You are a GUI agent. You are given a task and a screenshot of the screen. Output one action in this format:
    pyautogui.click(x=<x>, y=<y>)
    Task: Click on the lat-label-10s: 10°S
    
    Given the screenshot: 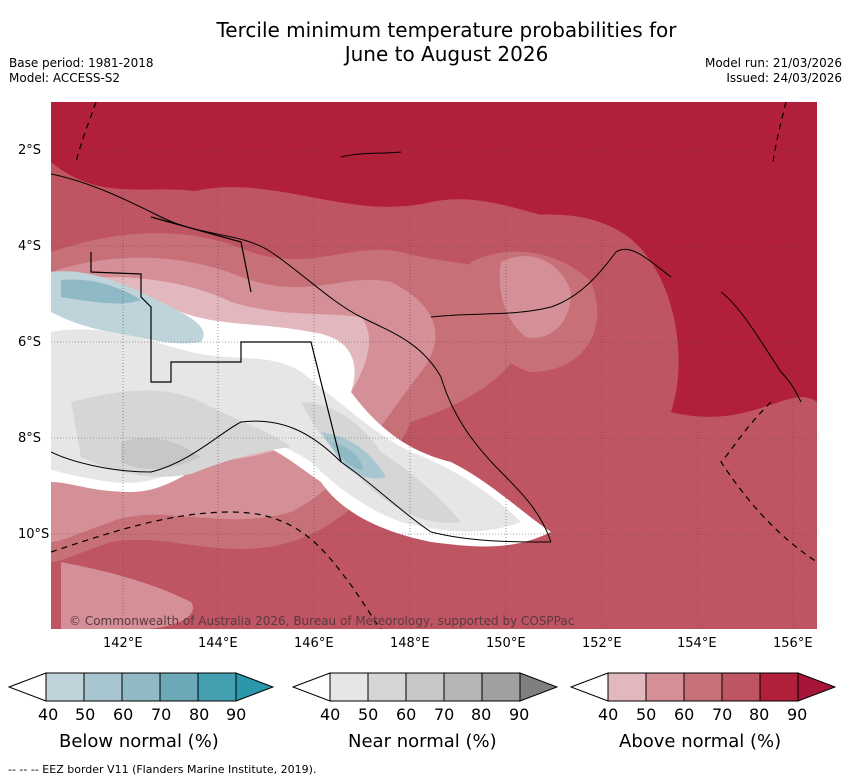 What is the action you would take?
    pyautogui.click(x=34, y=534)
    